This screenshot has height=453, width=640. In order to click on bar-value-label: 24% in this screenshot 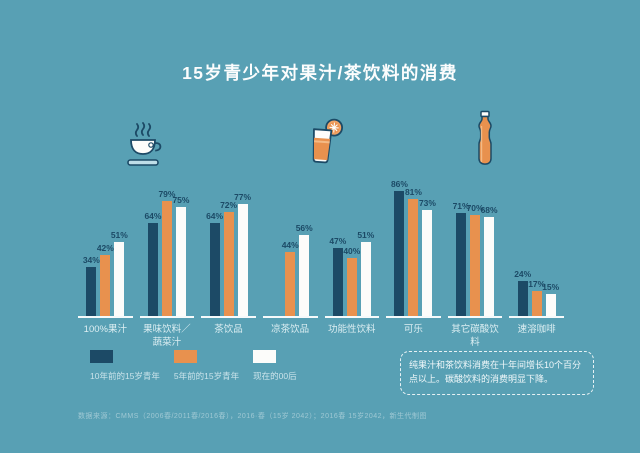, I will do `click(523, 274)`.